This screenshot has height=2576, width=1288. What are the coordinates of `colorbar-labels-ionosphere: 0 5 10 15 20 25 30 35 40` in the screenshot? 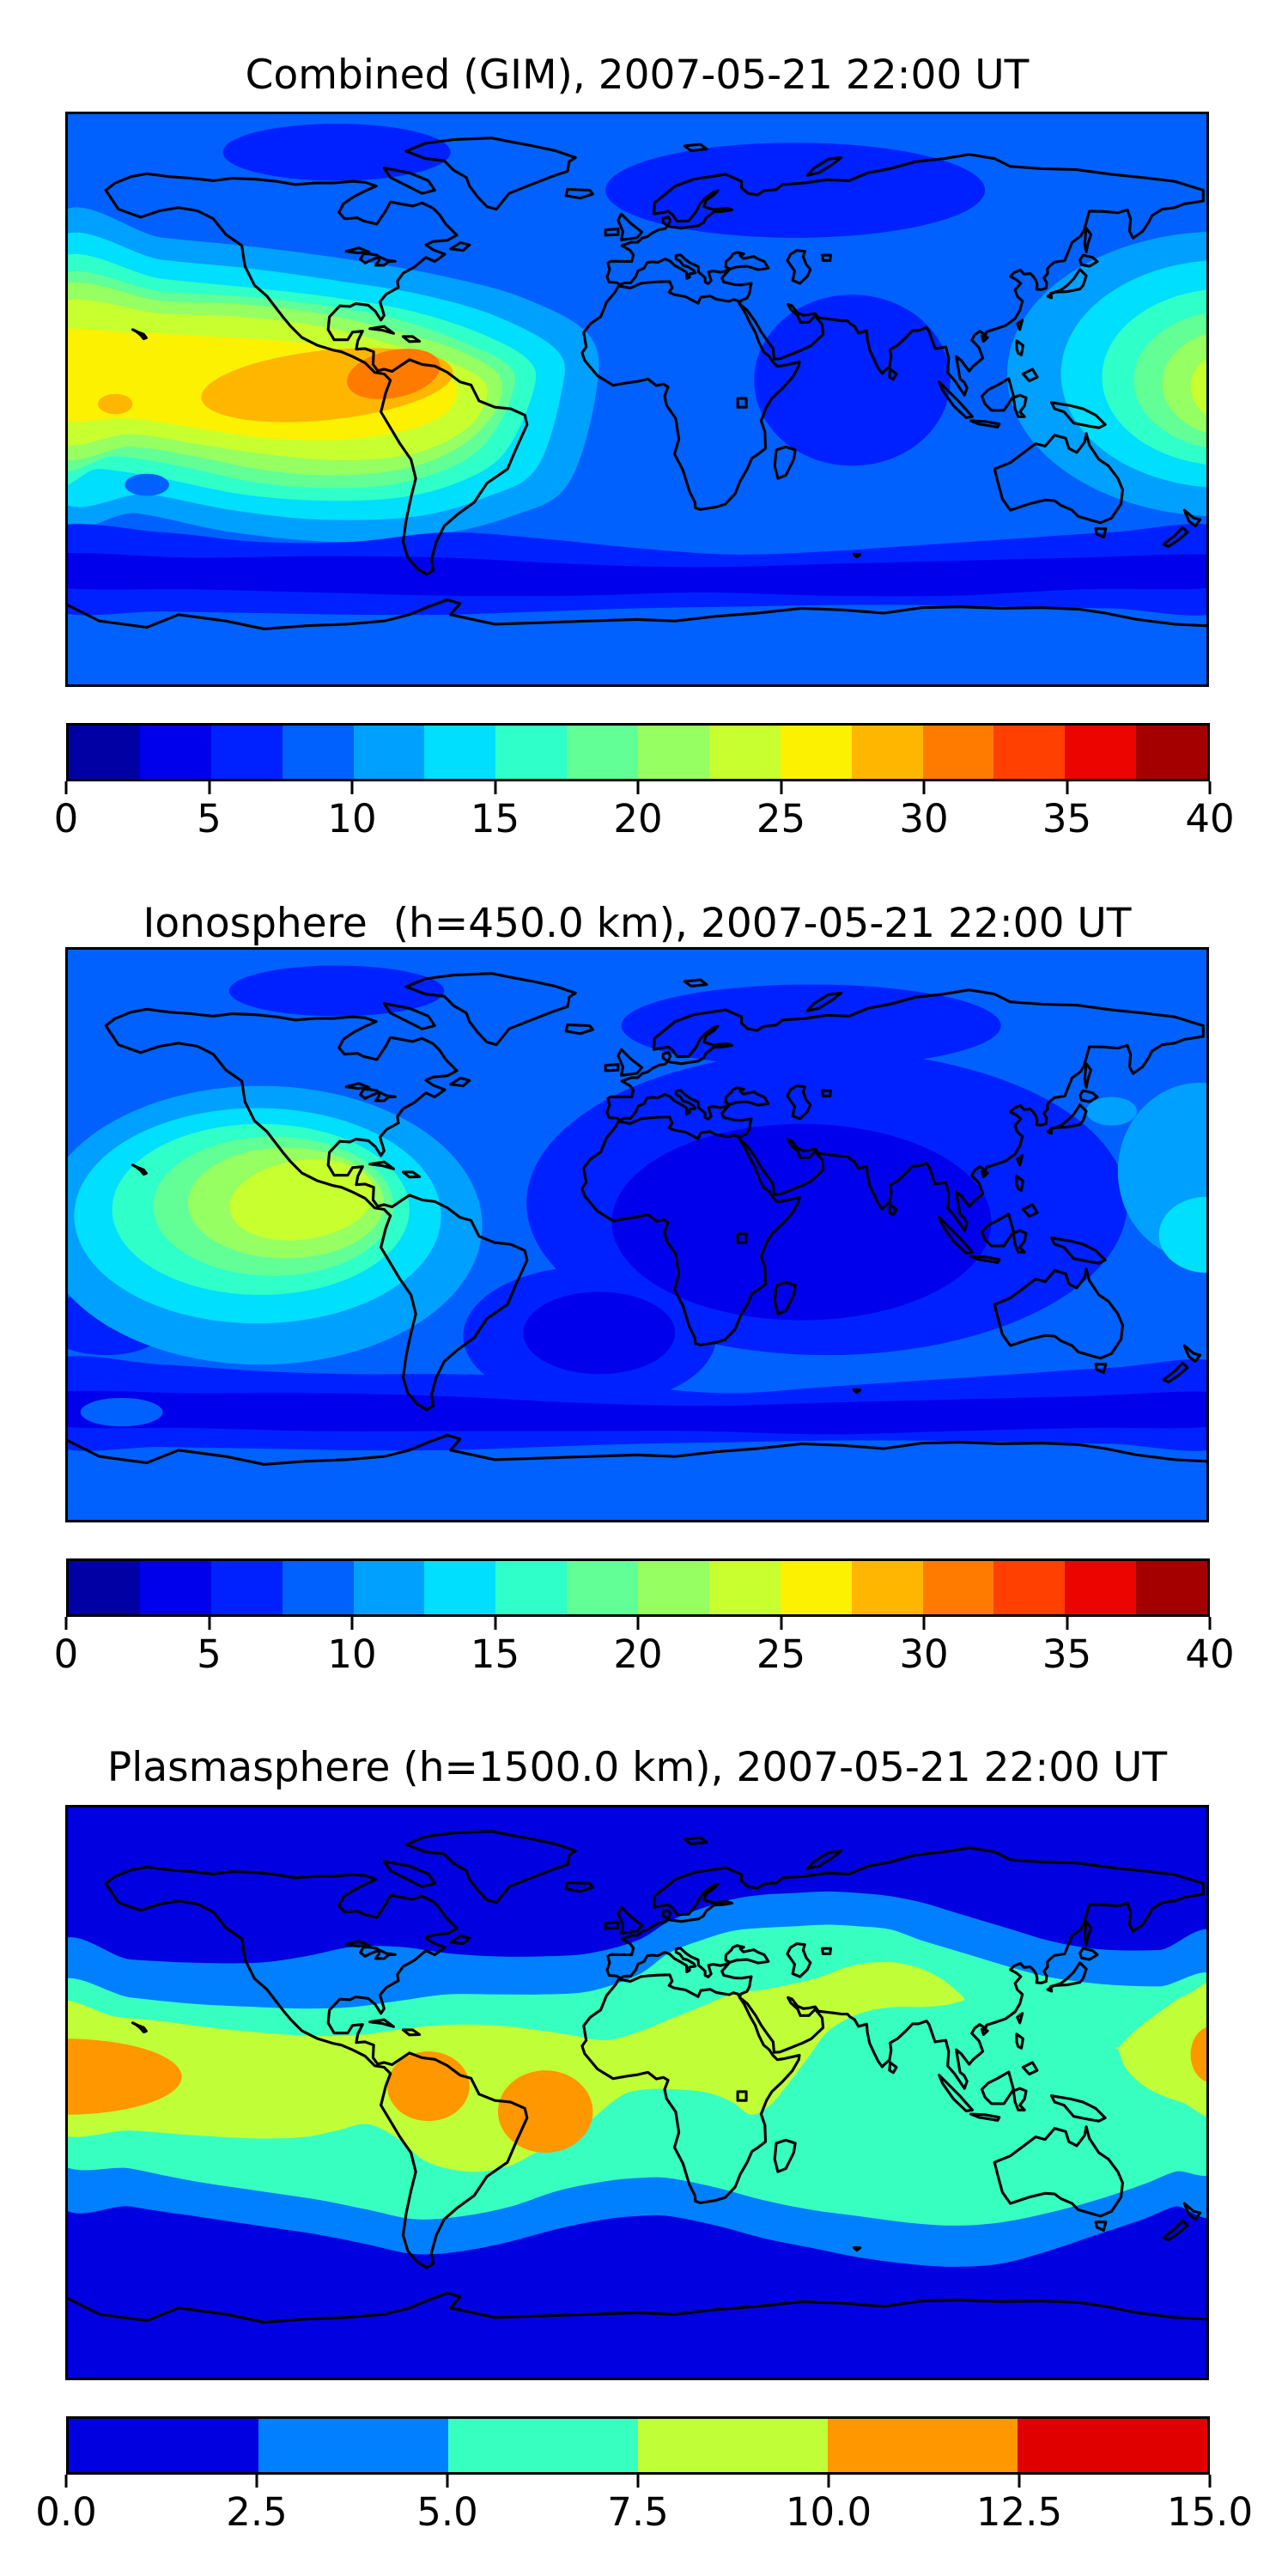 It's located at (644, 1655).